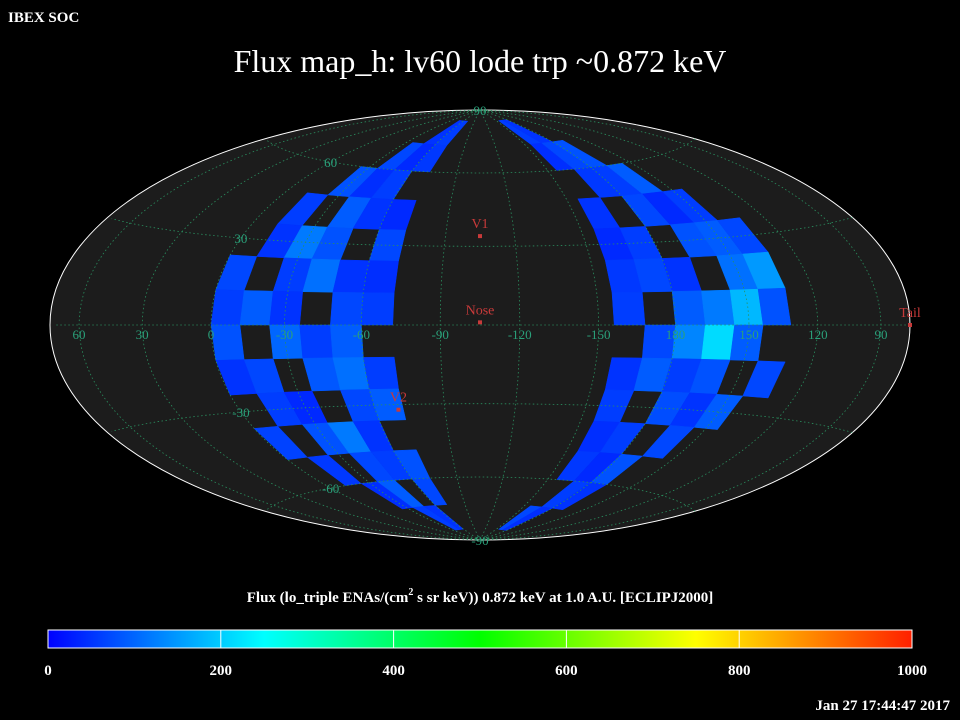  Describe the element at coordinates (479, 224) in the screenshot. I see `marker-label: V1` at that location.